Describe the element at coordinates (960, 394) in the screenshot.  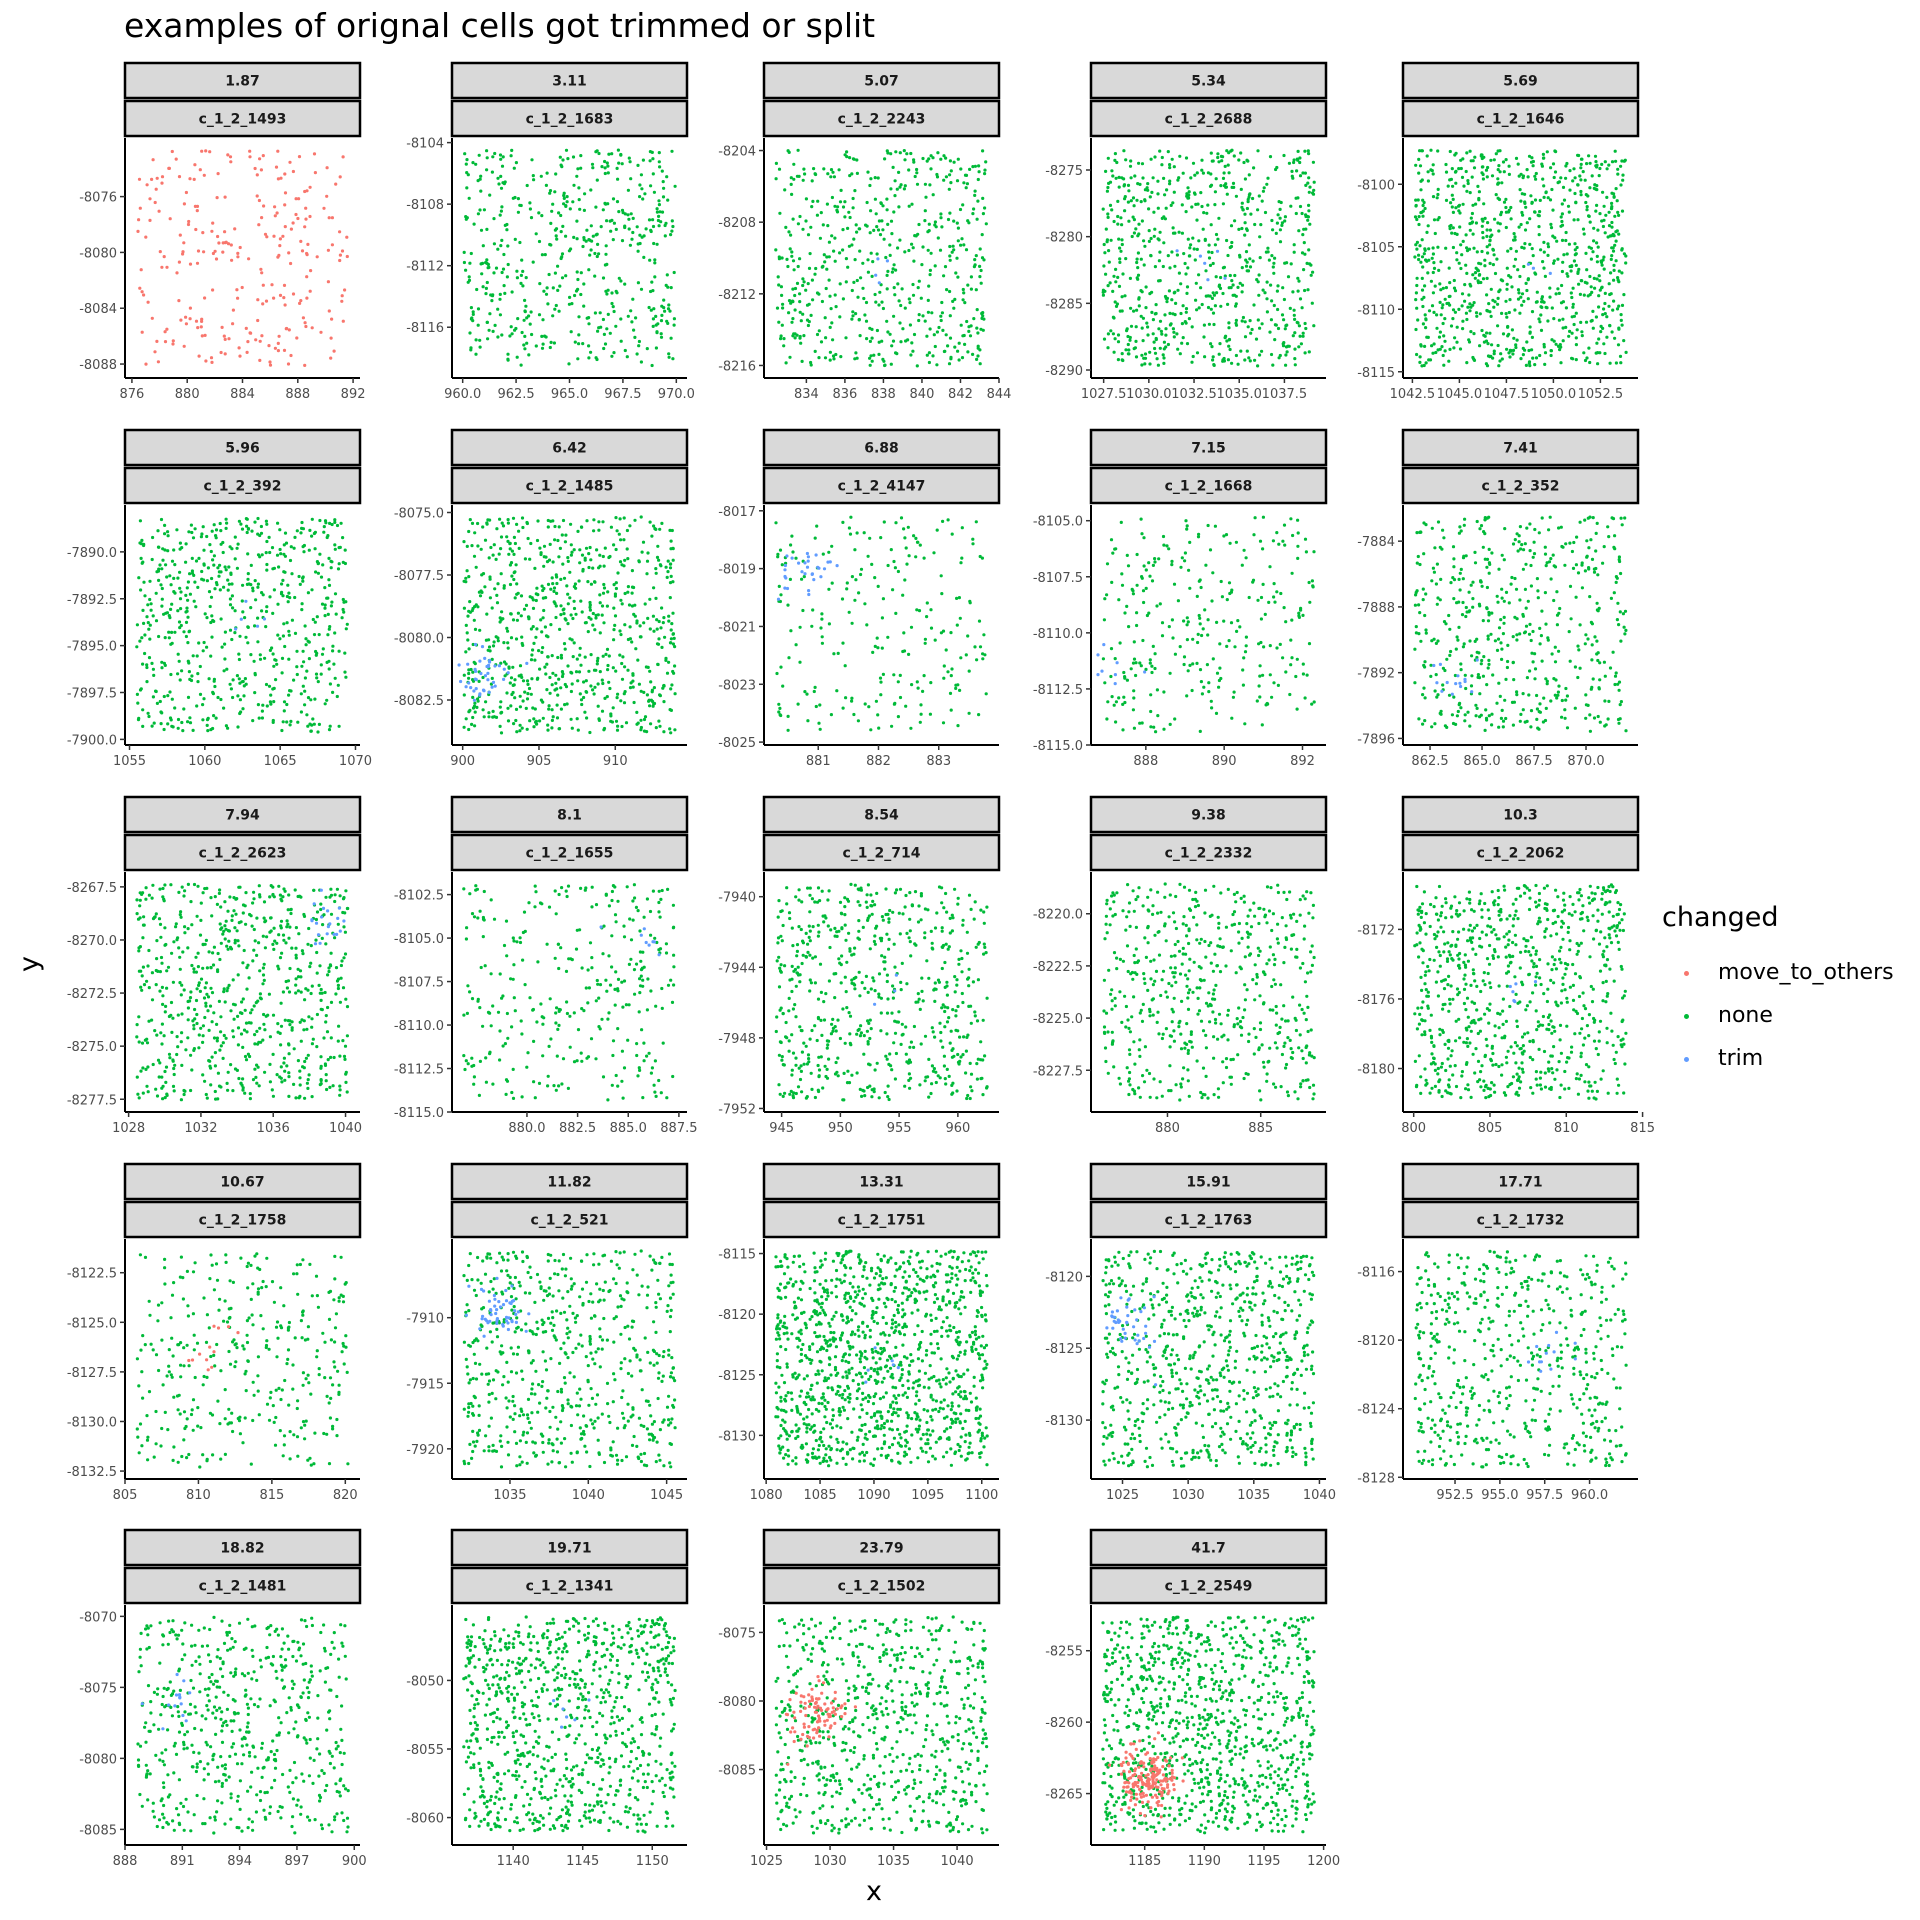
I see `x-tick-label: 842` at that location.